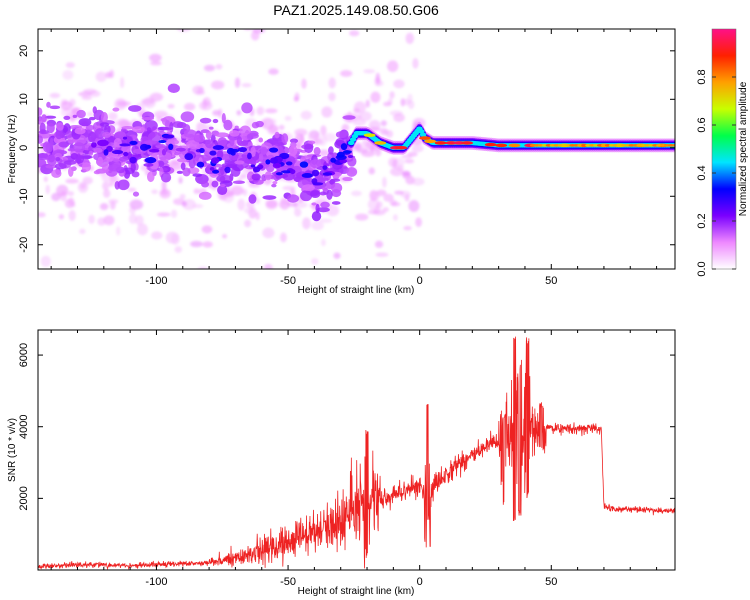 The width and height of the screenshot is (750, 600). What do you see at coordinates (356, 591) in the screenshot?
I see `snr-x-label: Height of straight line (km)` at bounding box center [356, 591].